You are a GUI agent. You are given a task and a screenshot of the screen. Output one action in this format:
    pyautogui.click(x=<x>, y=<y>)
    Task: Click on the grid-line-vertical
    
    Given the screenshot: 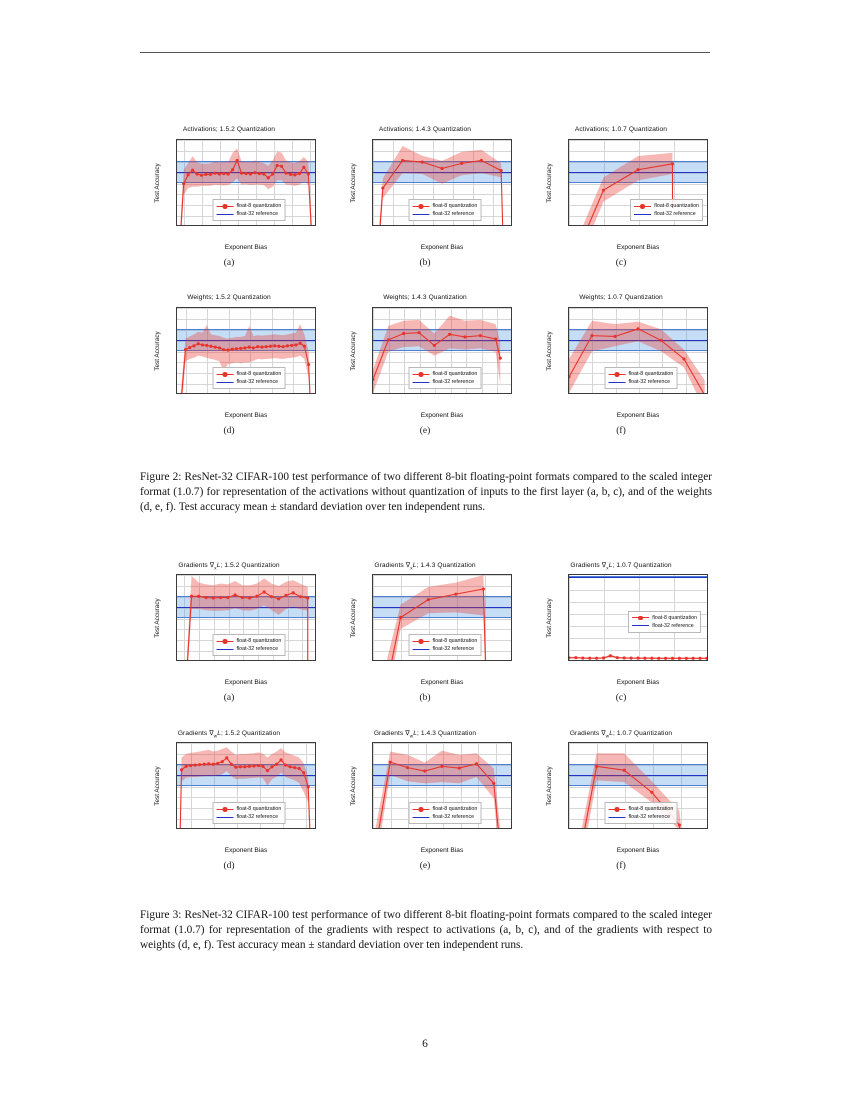 What is the action you would take?
    pyautogui.click(x=569, y=617)
    